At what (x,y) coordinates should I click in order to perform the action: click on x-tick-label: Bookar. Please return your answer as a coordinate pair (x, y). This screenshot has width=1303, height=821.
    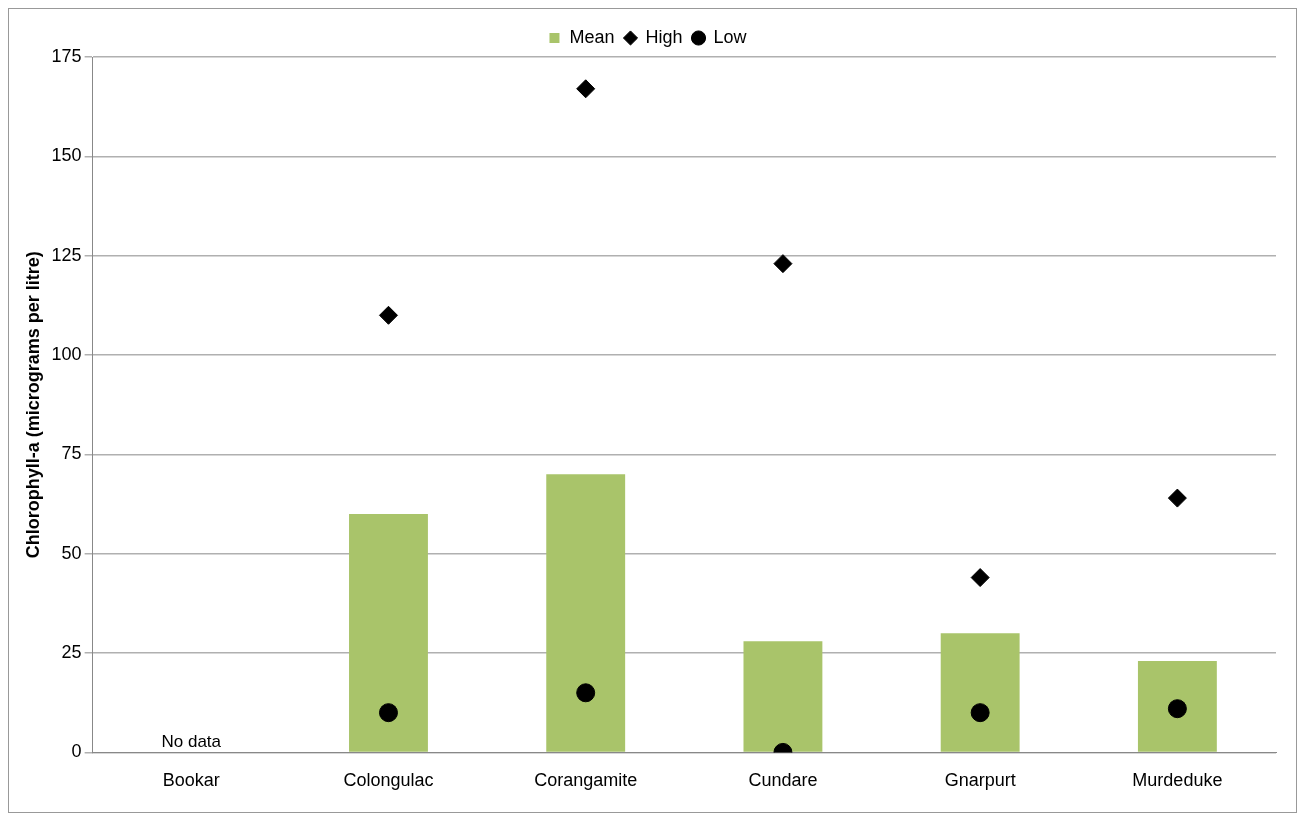
    Looking at the image, I should click on (191, 780).